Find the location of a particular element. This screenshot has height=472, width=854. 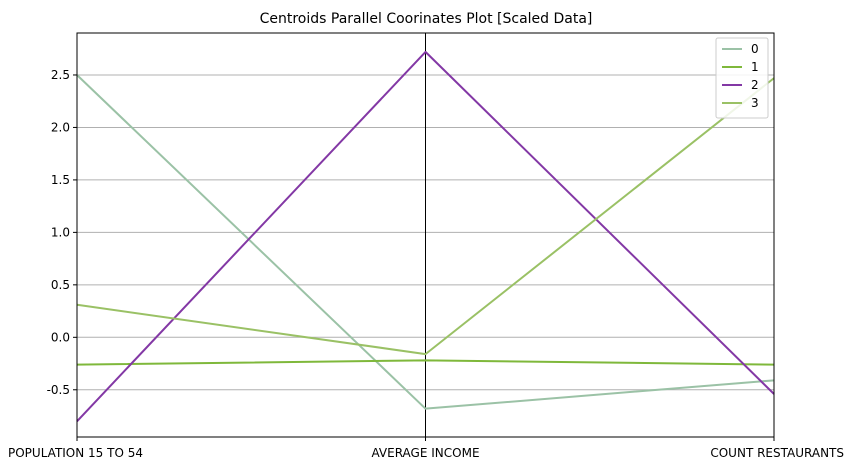

x-category-label-0: POPULATION 15 TO 54 is located at coordinates (75, 453).